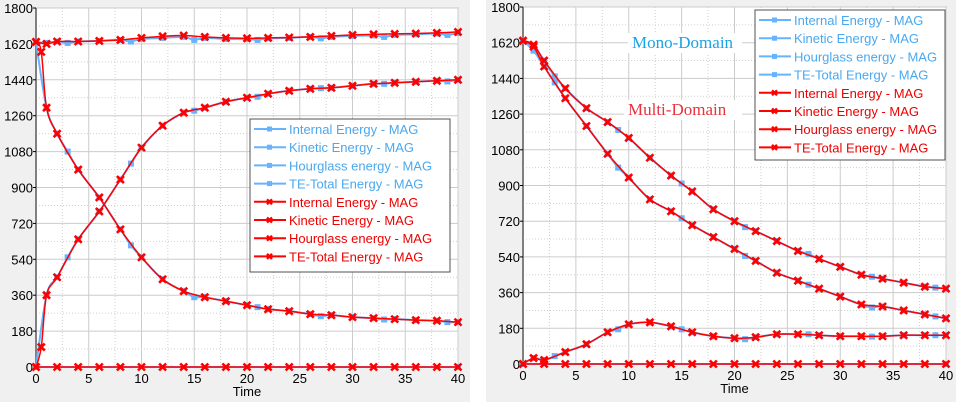 The image size is (956, 402). Describe the element at coordinates (300, 378) in the screenshot. I see `x-tick-label: 25` at that location.